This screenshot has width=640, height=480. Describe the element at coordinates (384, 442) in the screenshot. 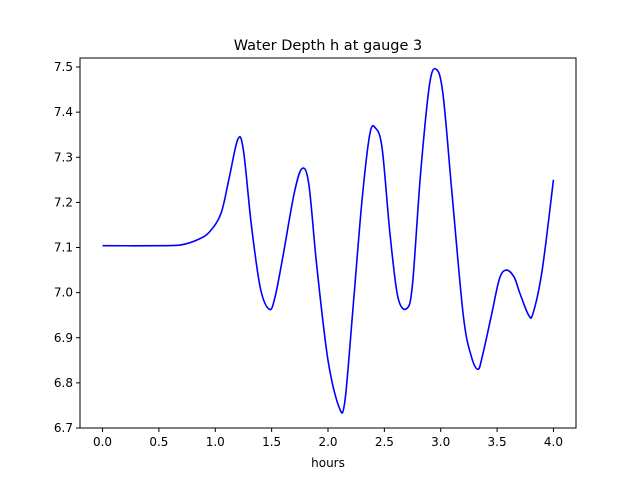

I see `x-tick-label: 2.5` at that location.